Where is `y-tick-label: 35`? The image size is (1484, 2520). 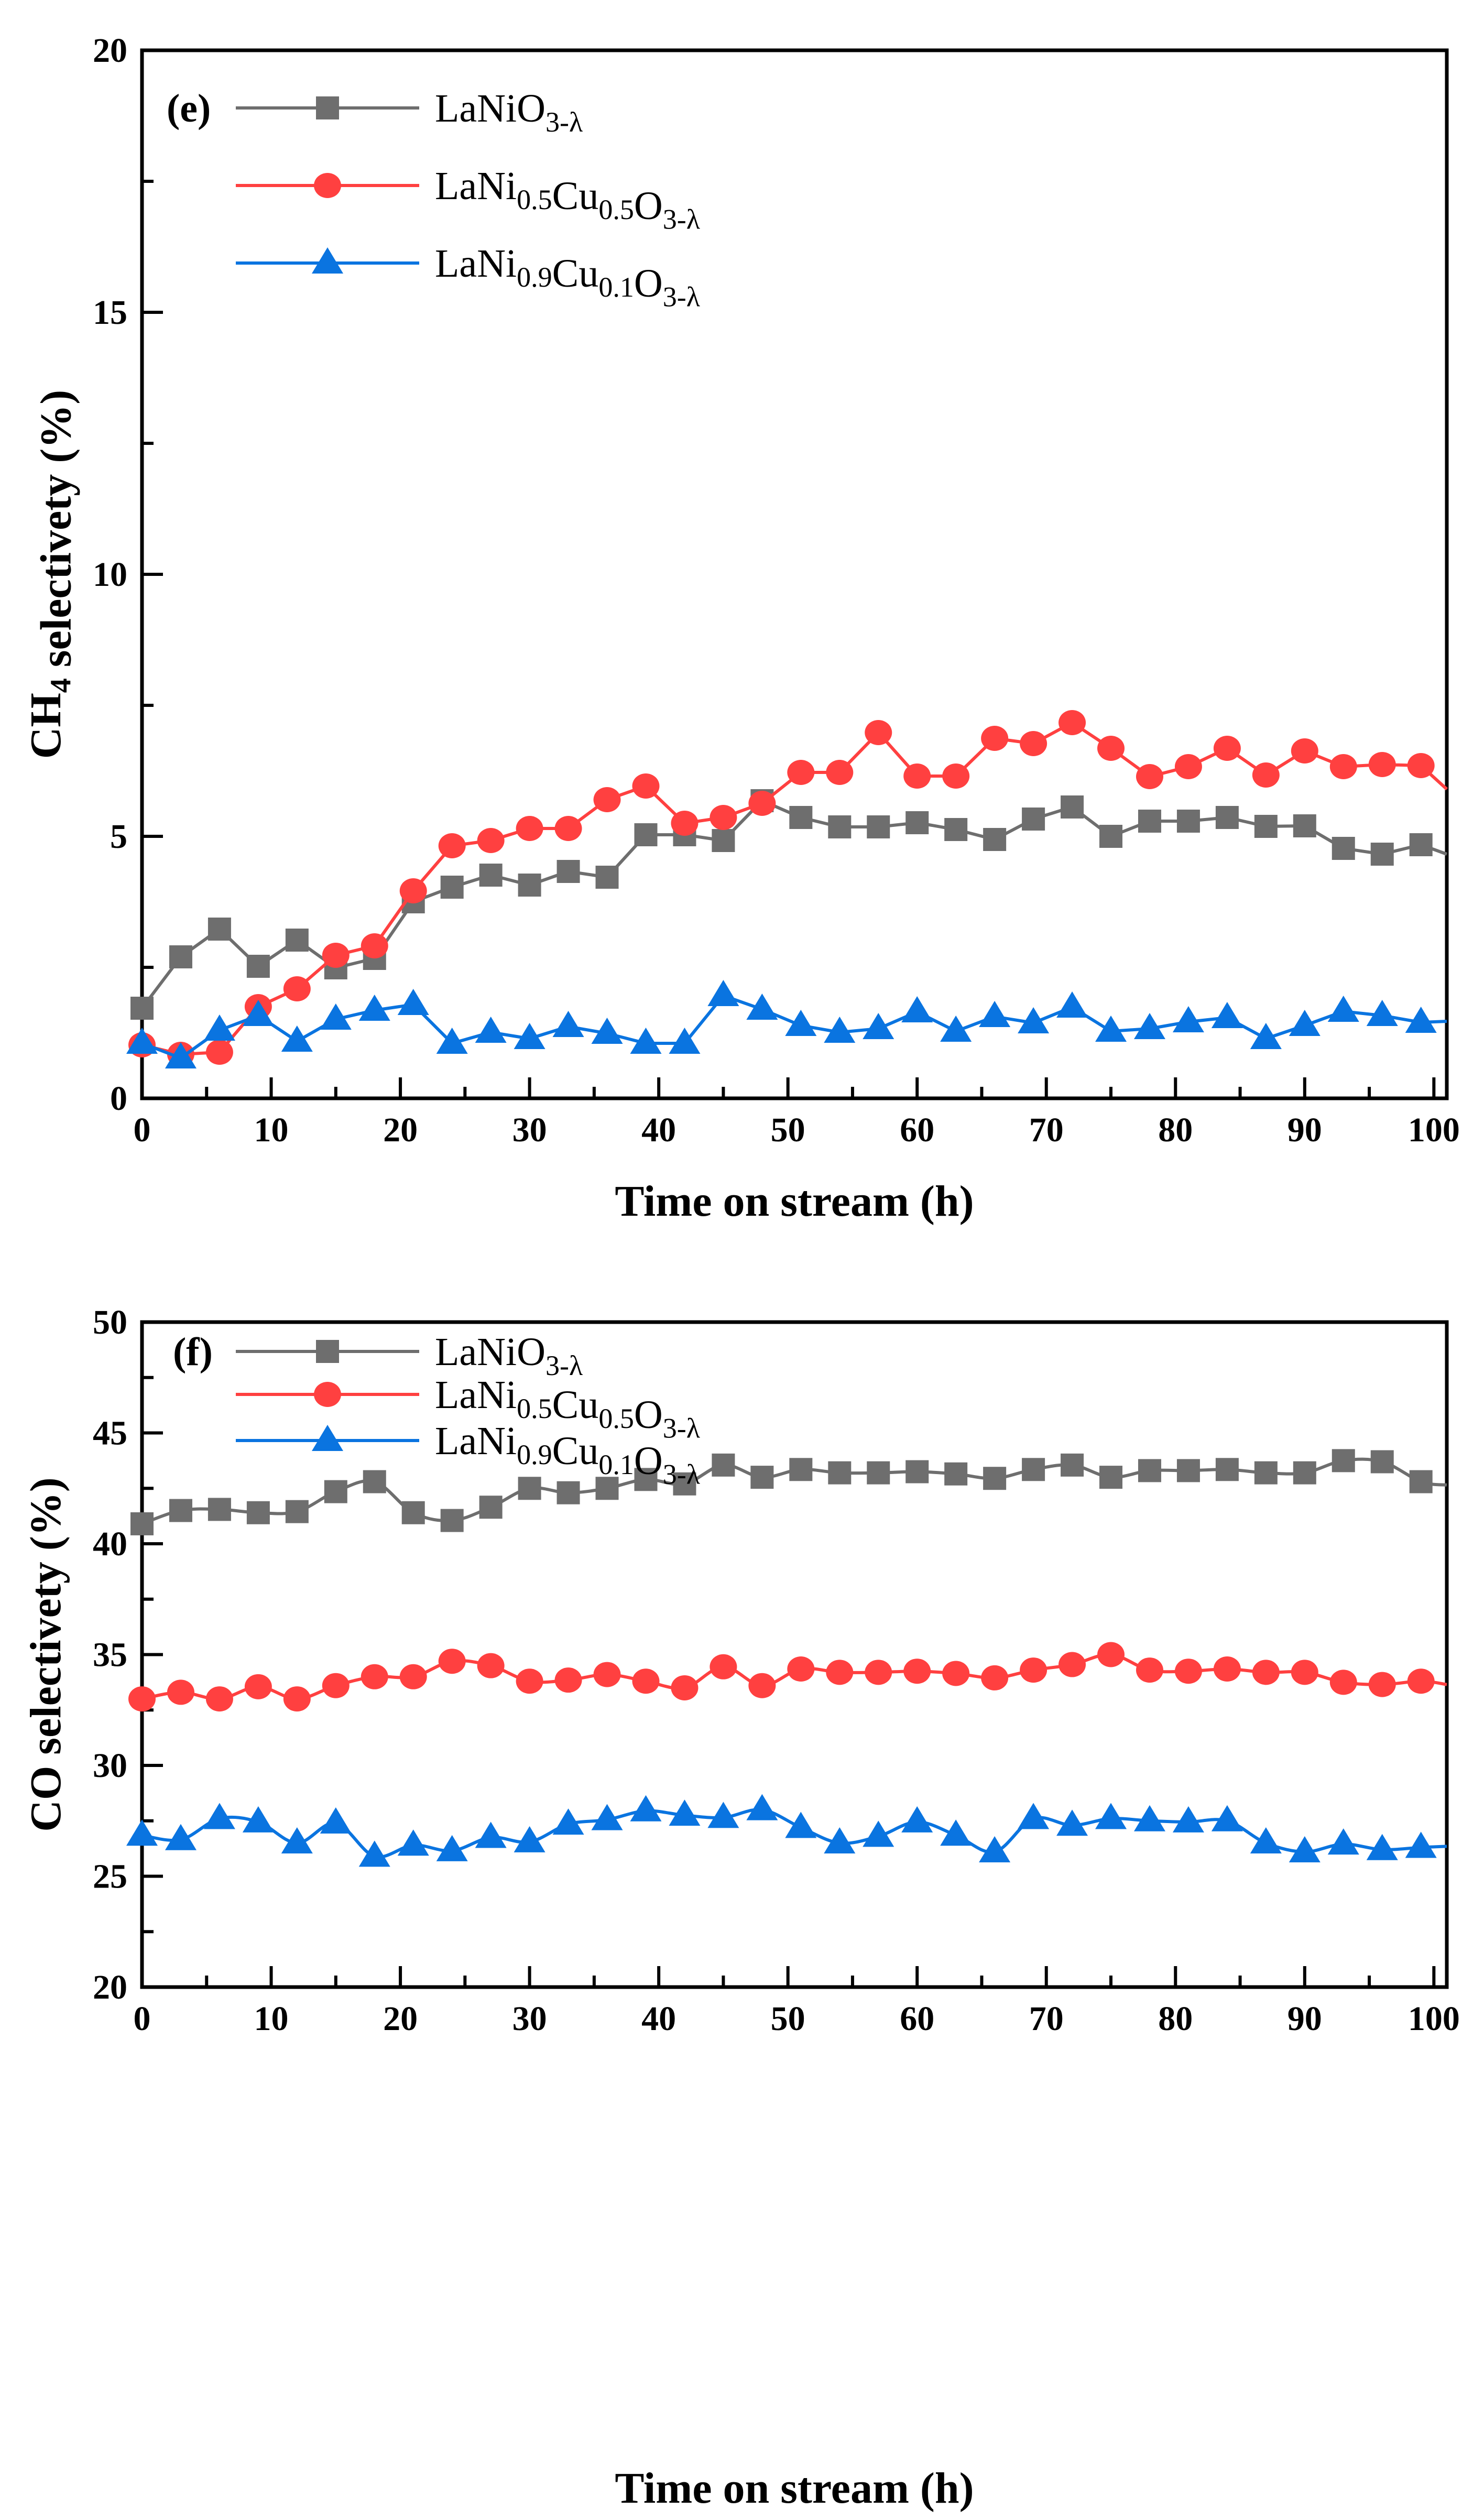 y-tick-label: 35 is located at coordinates (110, 1655).